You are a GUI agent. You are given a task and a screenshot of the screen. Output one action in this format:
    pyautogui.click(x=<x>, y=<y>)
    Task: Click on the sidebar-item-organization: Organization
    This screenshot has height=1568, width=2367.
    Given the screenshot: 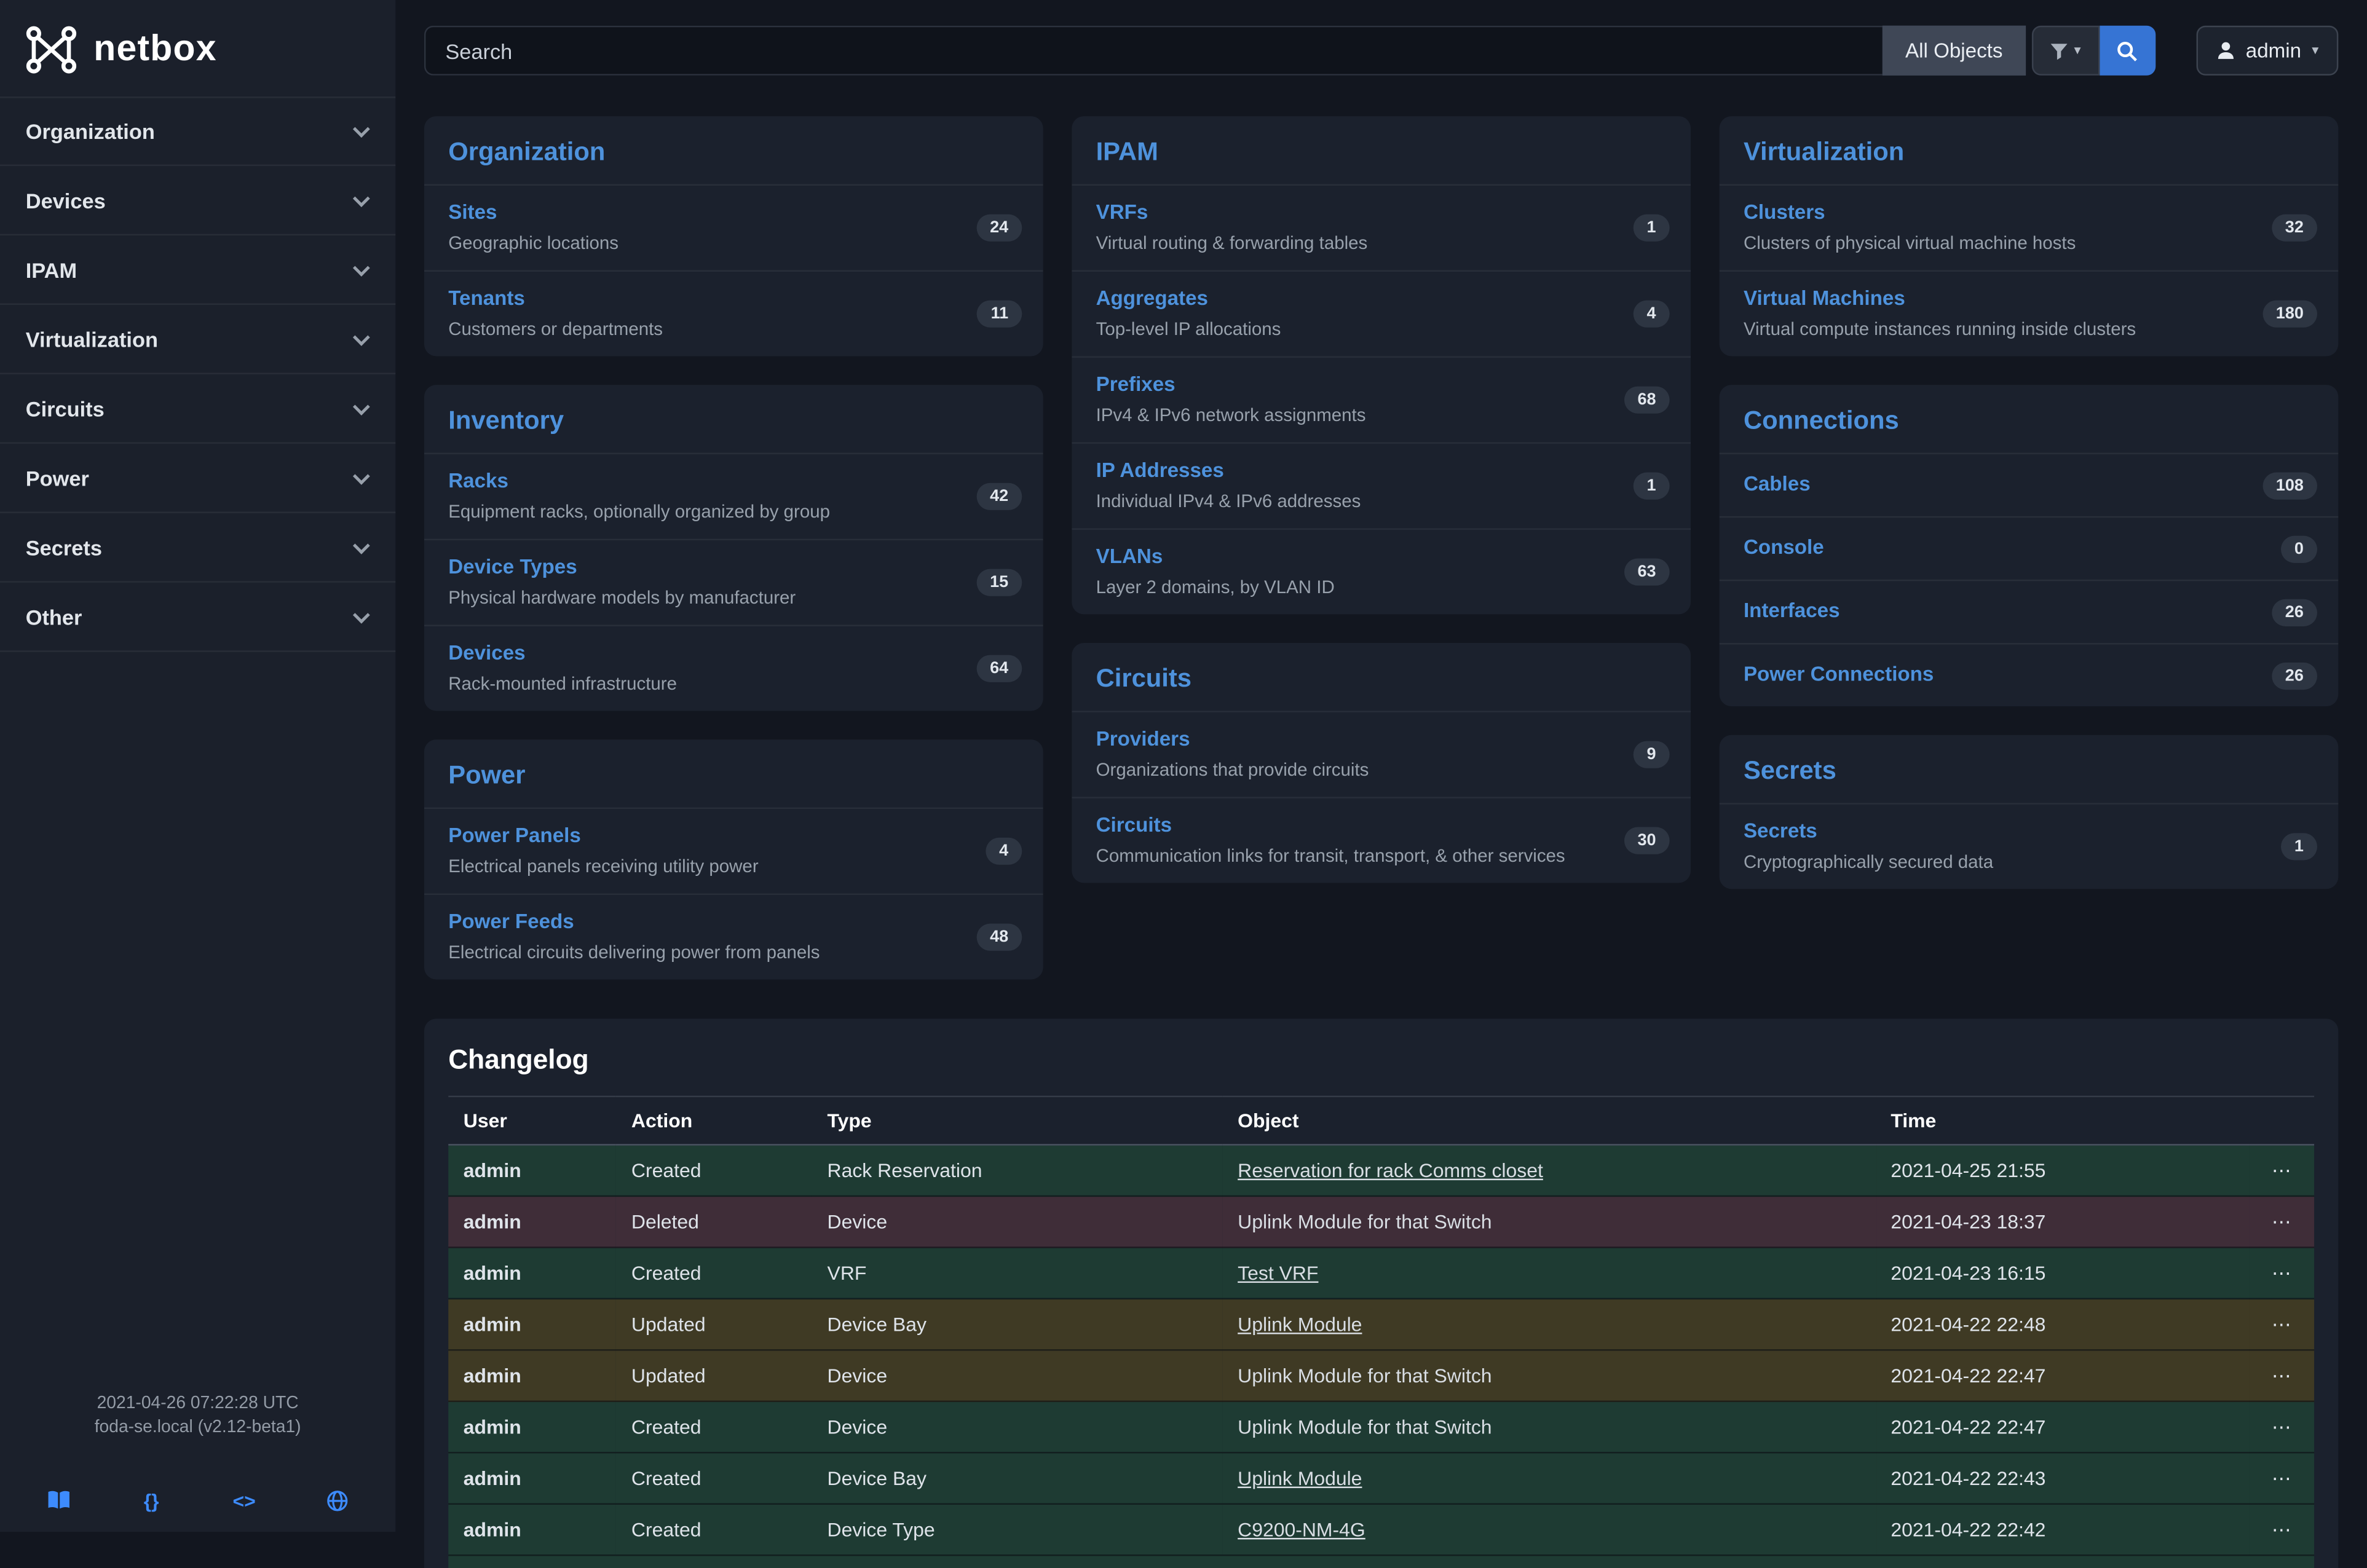 What is the action you would take?
    pyautogui.click(x=198, y=132)
    